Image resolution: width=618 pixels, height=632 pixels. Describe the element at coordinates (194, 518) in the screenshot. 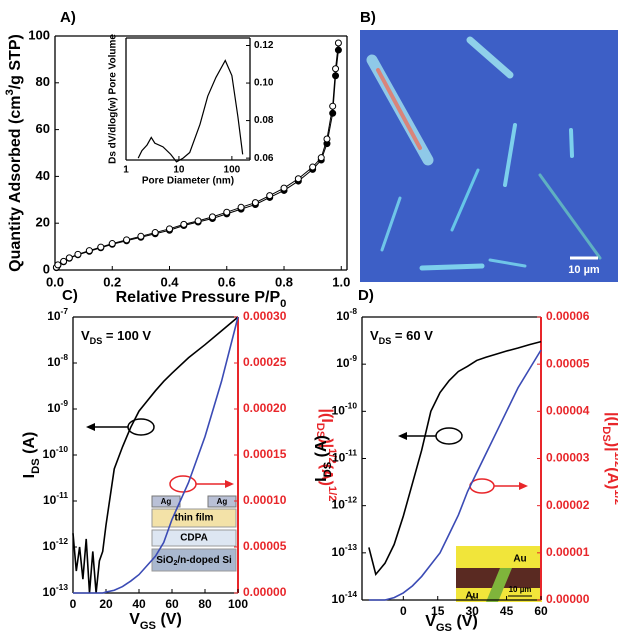

I see `inset-label: thin film` at that location.